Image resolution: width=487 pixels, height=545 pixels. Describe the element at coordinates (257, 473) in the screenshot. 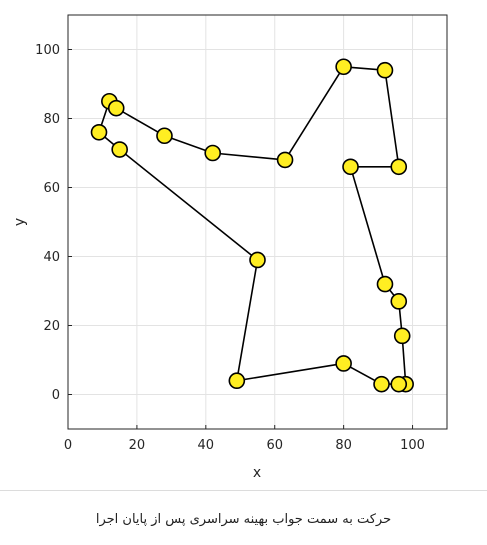

I see `x-axis-label: x` at that location.